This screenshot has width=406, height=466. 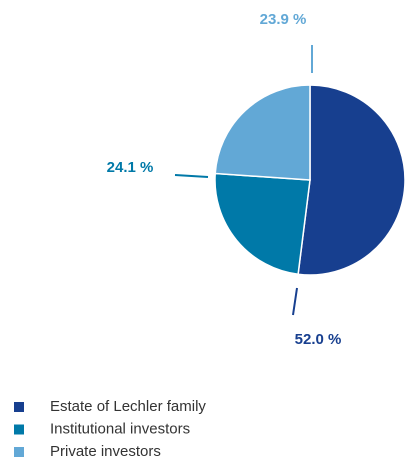 What do you see at coordinates (120, 428) in the screenshot?
I see `legend-label: Institutional investors` at bounding box center [120, 428].